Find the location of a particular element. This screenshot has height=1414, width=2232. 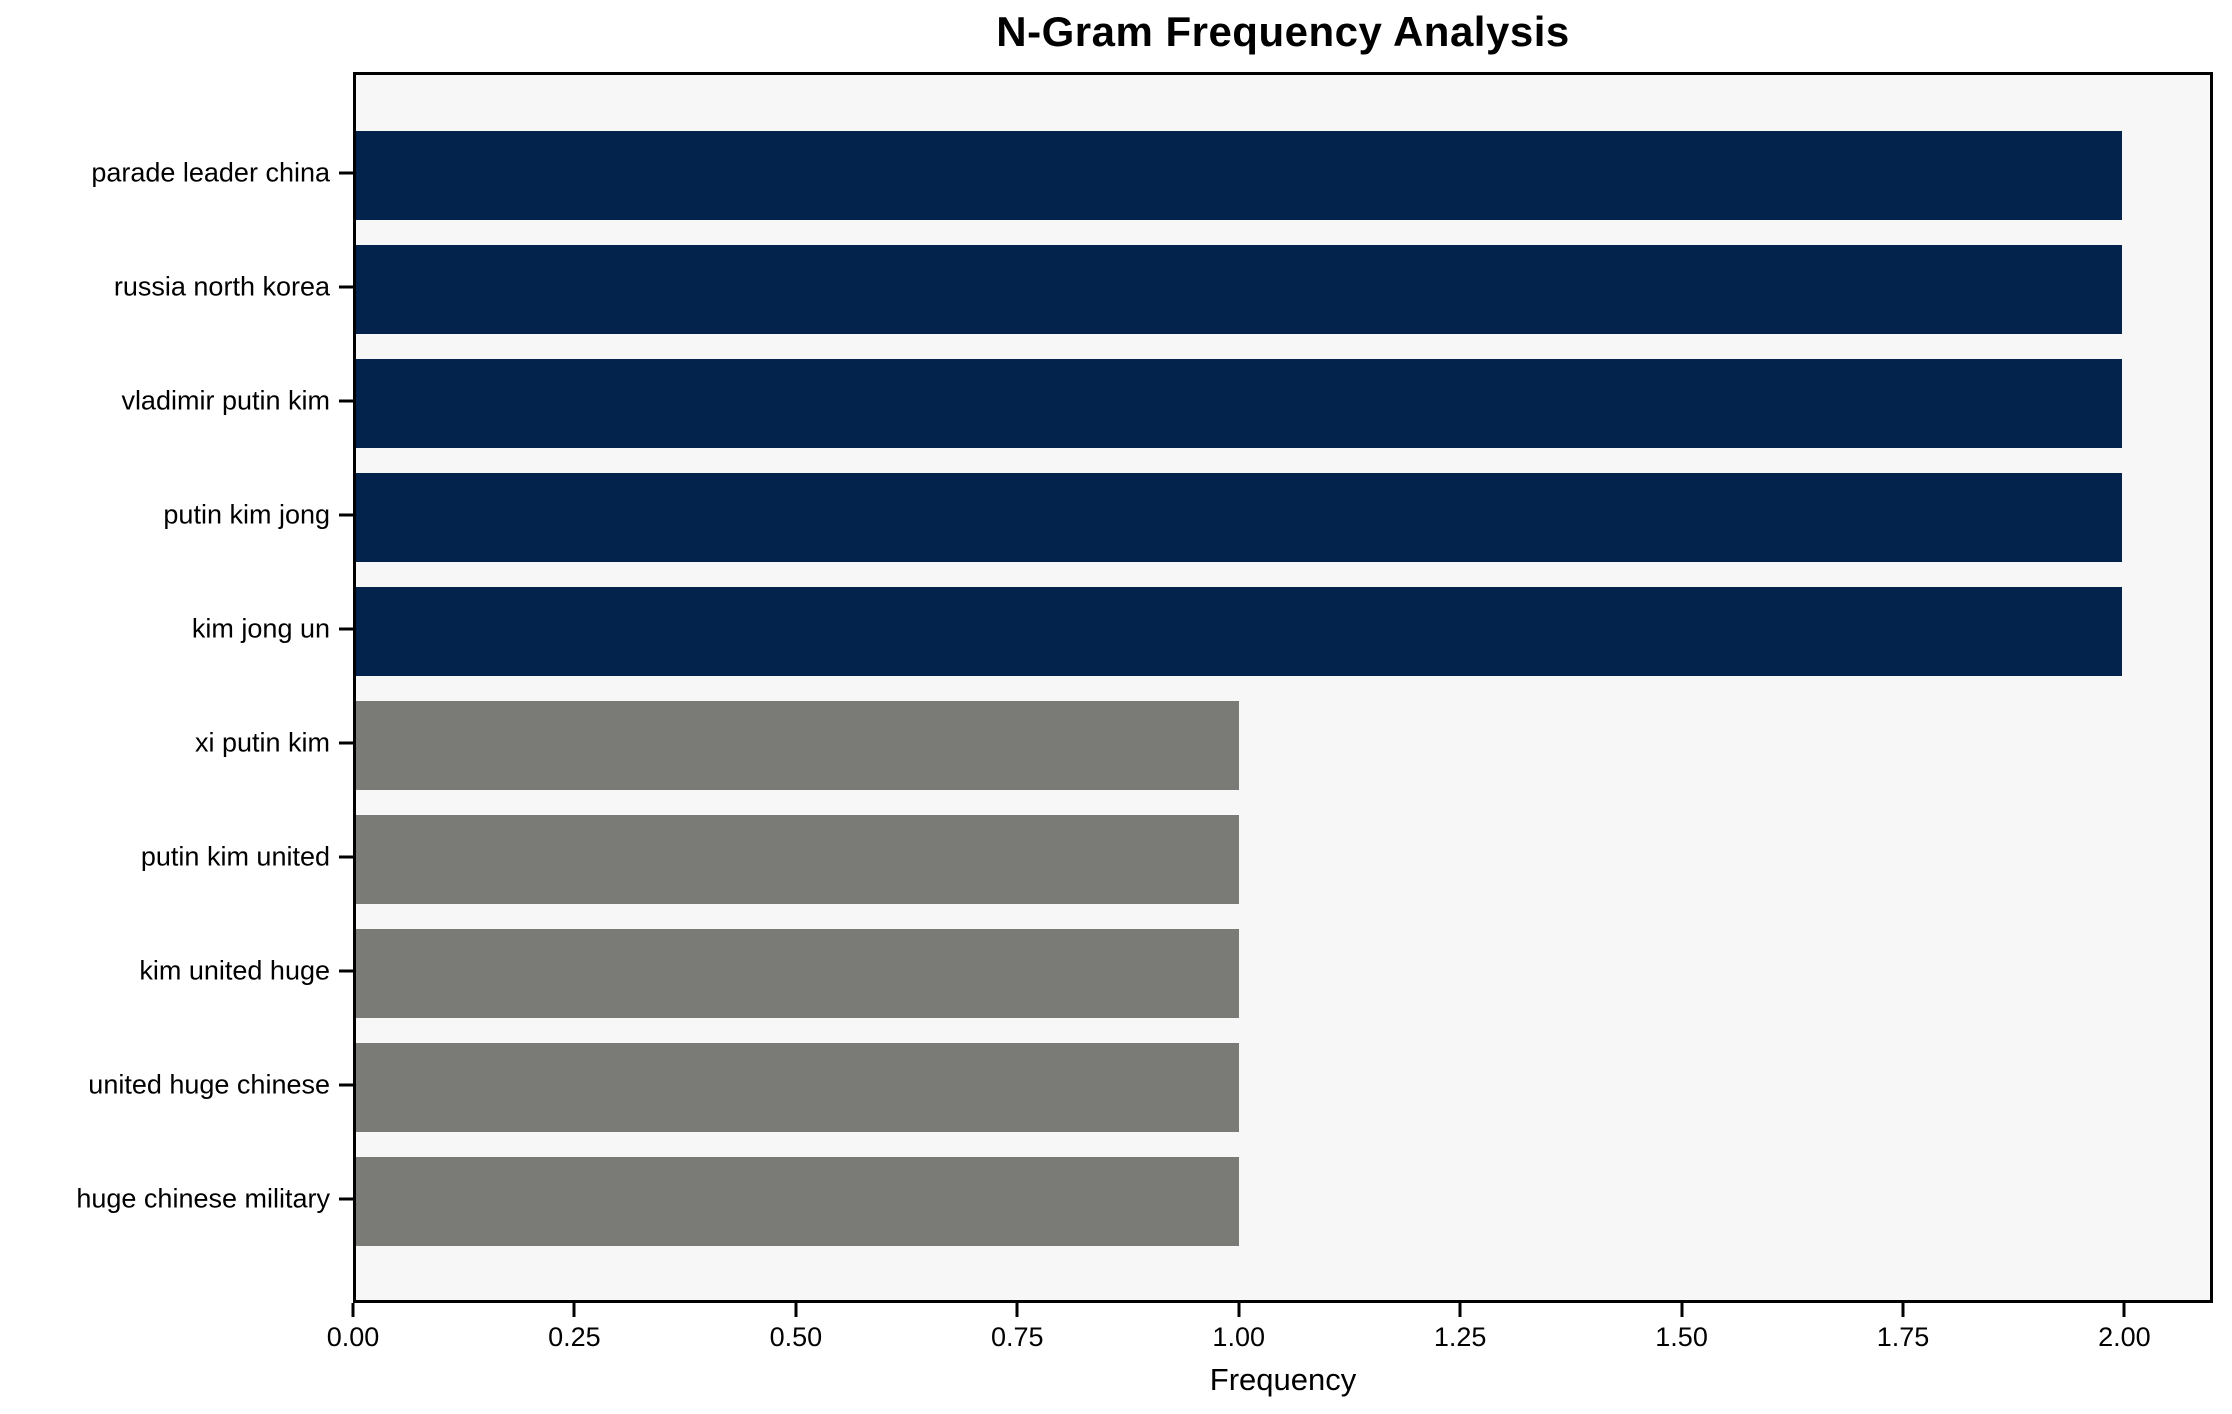

bar-xi-putin-kim is located at coordinates (797, 745).